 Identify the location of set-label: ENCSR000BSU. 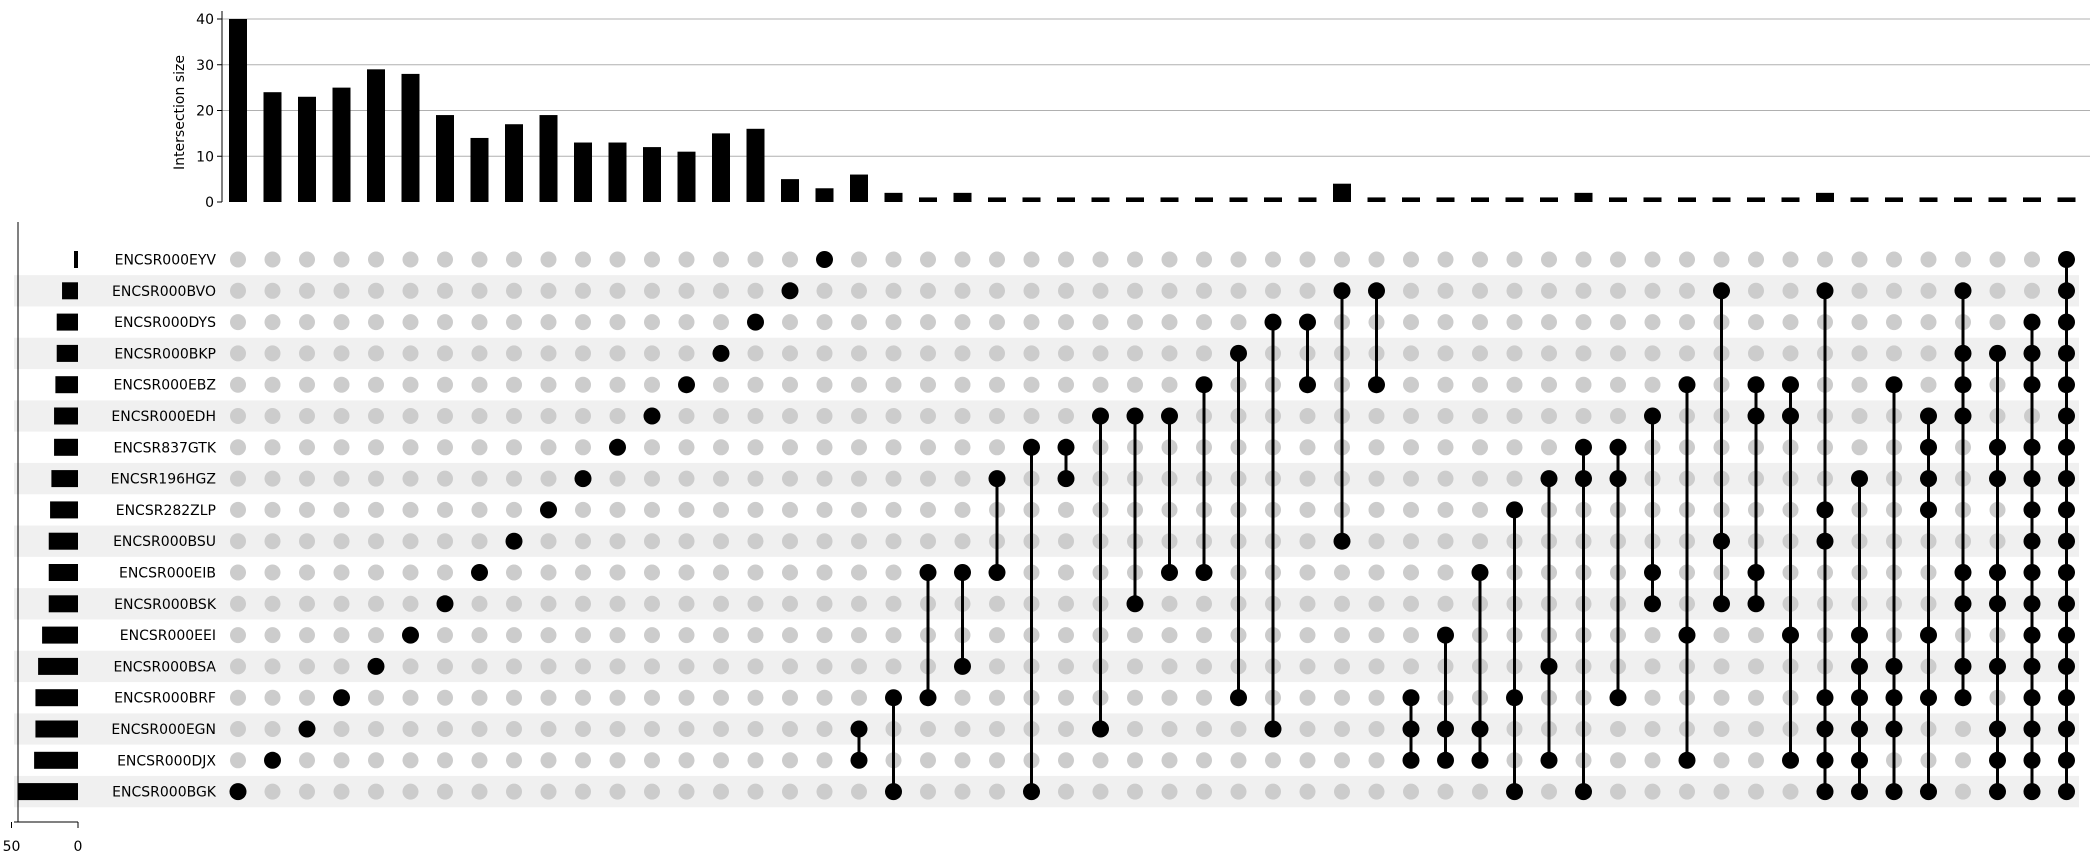
(164, 542).